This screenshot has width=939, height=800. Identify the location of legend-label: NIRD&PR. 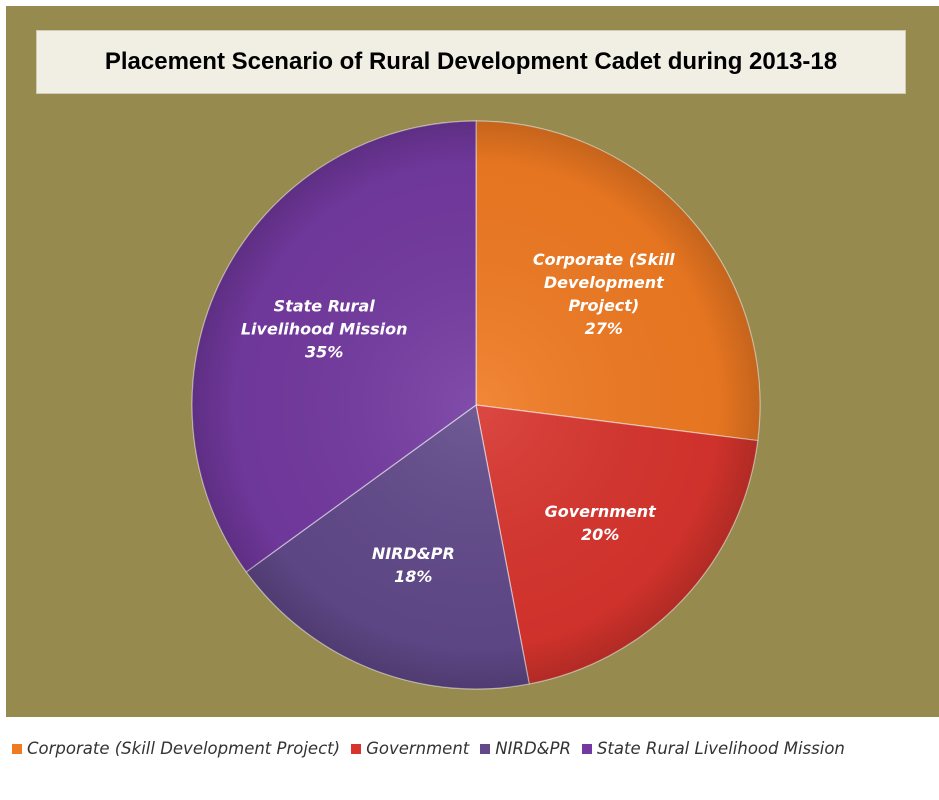
(533, 748).